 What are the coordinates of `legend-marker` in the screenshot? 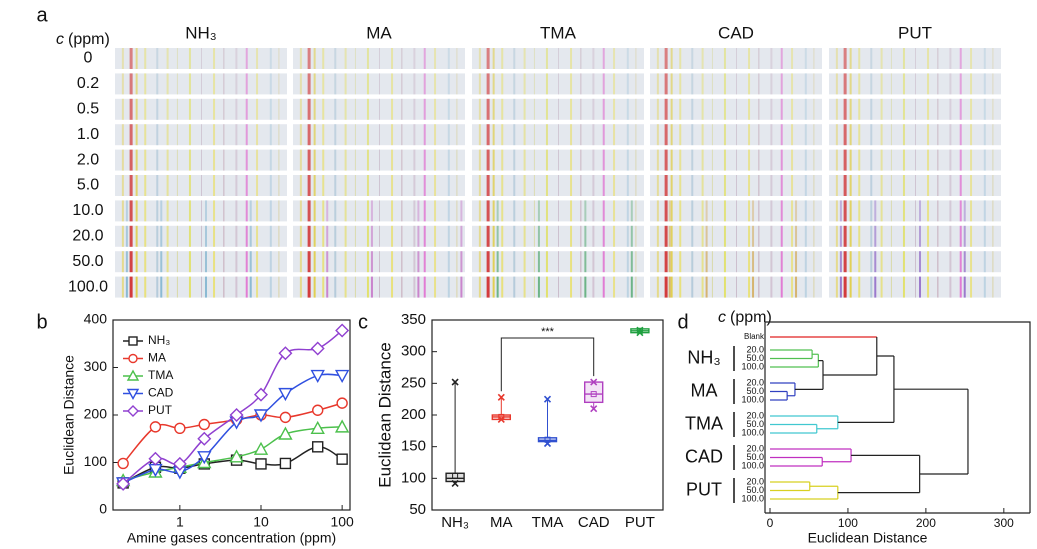 It's located at (133, 375).